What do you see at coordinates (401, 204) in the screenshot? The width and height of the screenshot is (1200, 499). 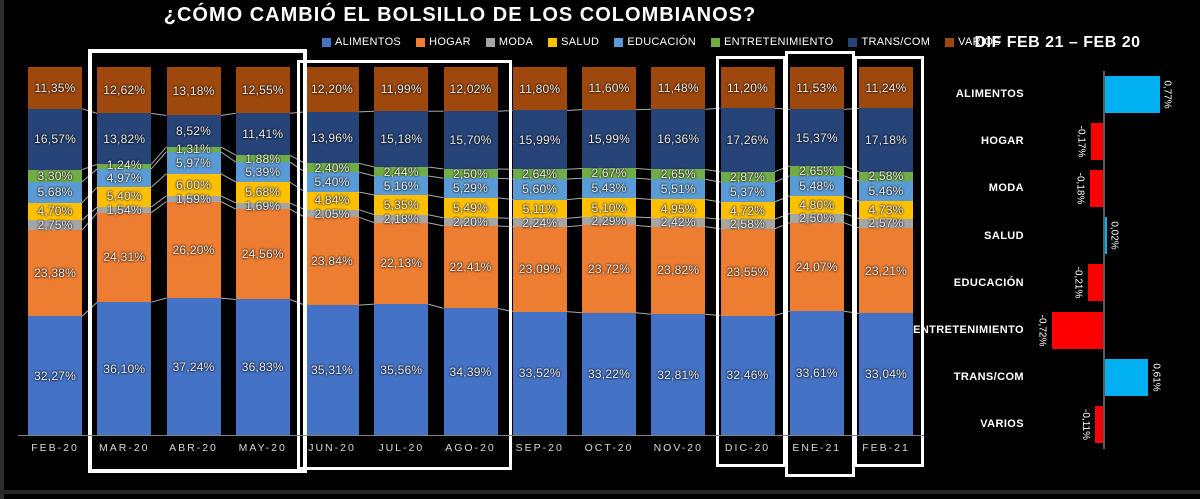 I see `segment-value-label: 5,35%` at bounding box center [401, 204].